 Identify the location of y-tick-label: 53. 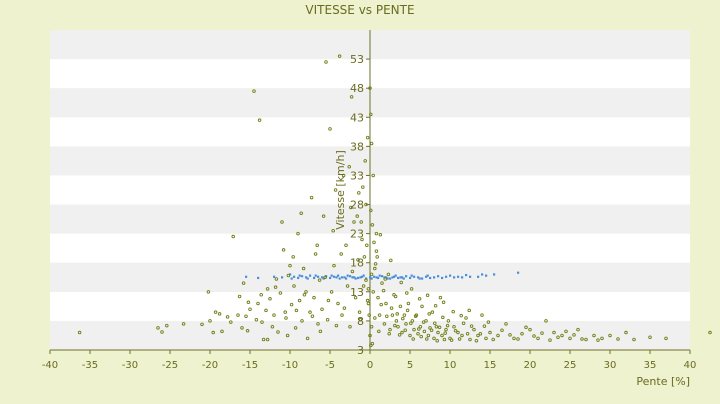
(357, 59).